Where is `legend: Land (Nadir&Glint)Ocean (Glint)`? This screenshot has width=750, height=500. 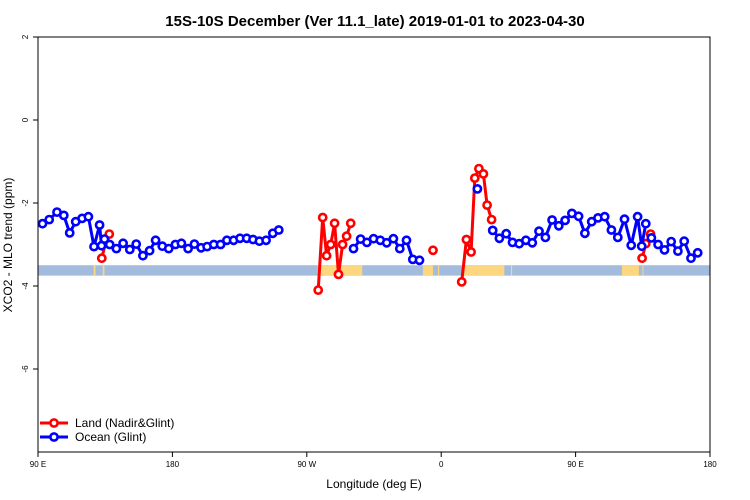
legend: Land (Nadir&Glint)Ocean (Glint) is located at coordinates (107, 430).